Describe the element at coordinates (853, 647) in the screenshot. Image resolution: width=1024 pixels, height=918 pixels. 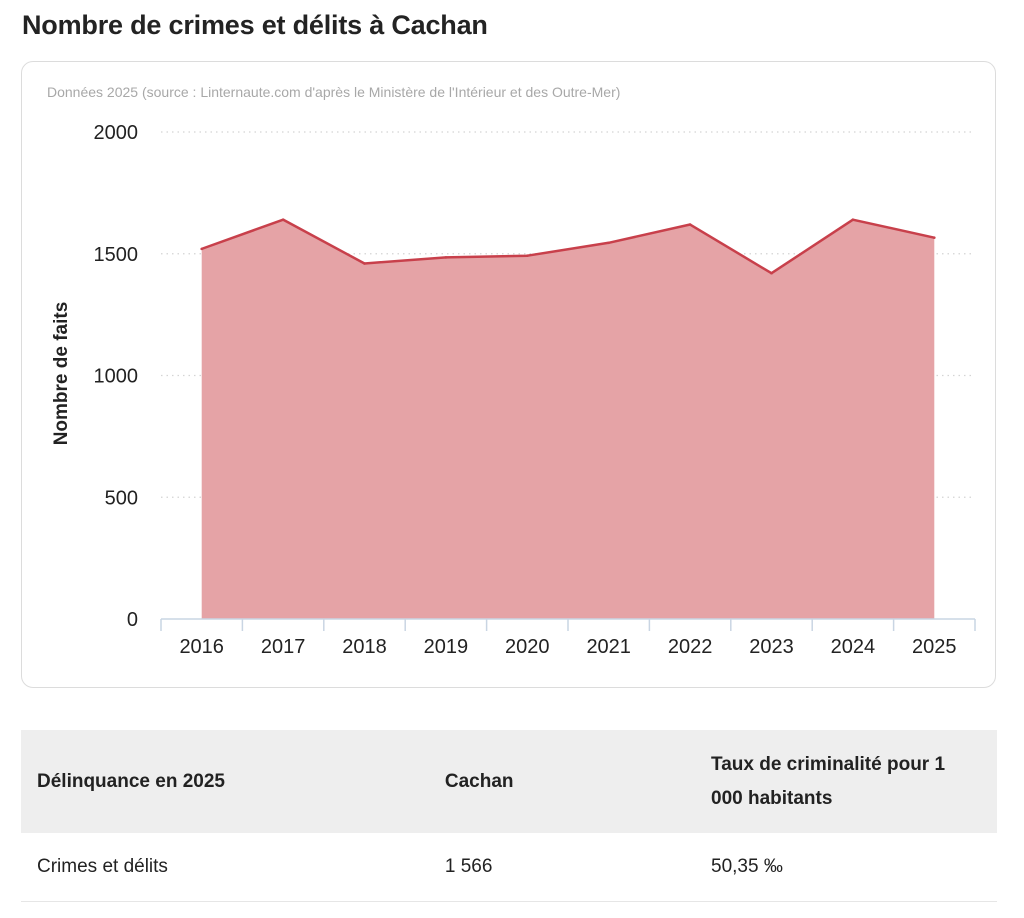
I see `x-tick-label: 2024` at that location.